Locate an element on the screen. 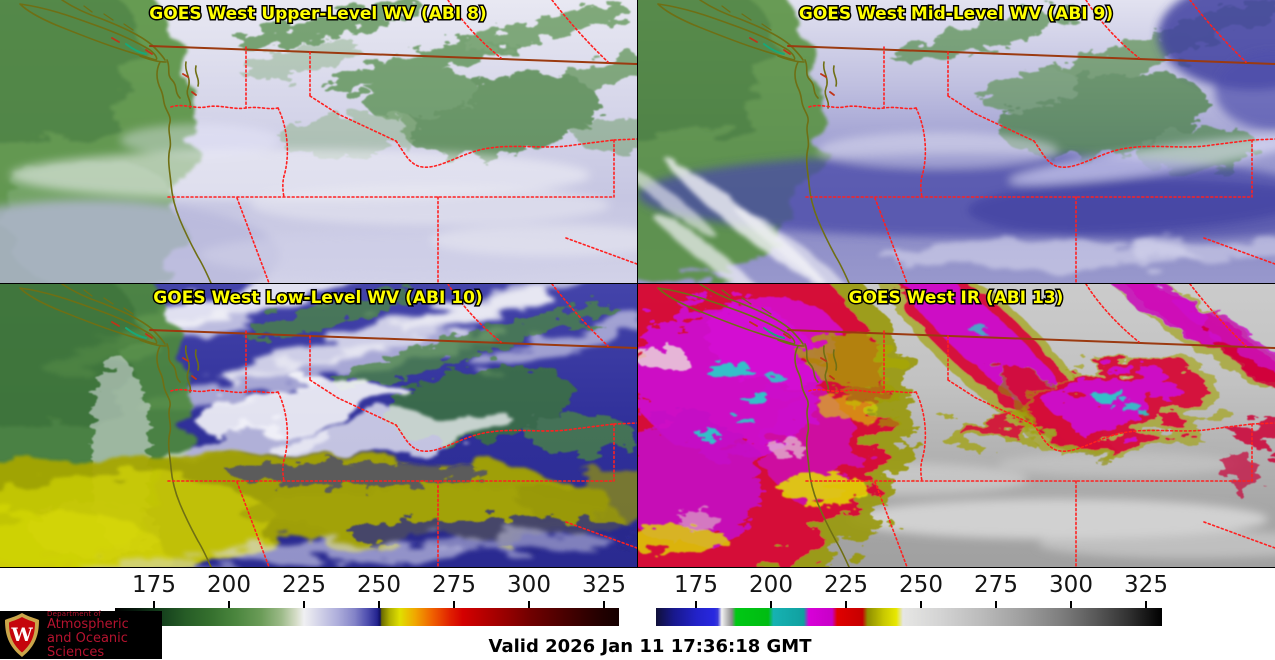 The height and width of the screenshot is (660, 1275). wv-colorbar is located at coordinates (367, 617).